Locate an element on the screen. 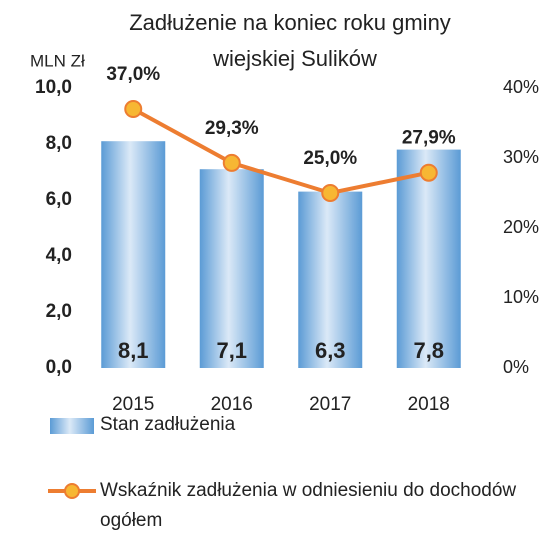  y2-tick-label: 20% is located at coordinates (521, 227).